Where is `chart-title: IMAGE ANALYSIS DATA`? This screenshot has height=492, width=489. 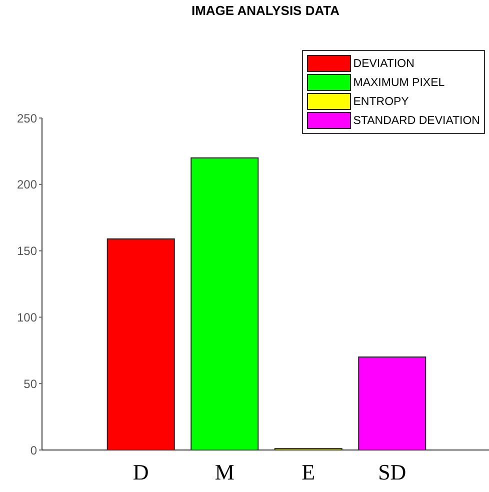
chart-title: IMAGE ANALYSIS DATA is located at coordinates (265, 10).